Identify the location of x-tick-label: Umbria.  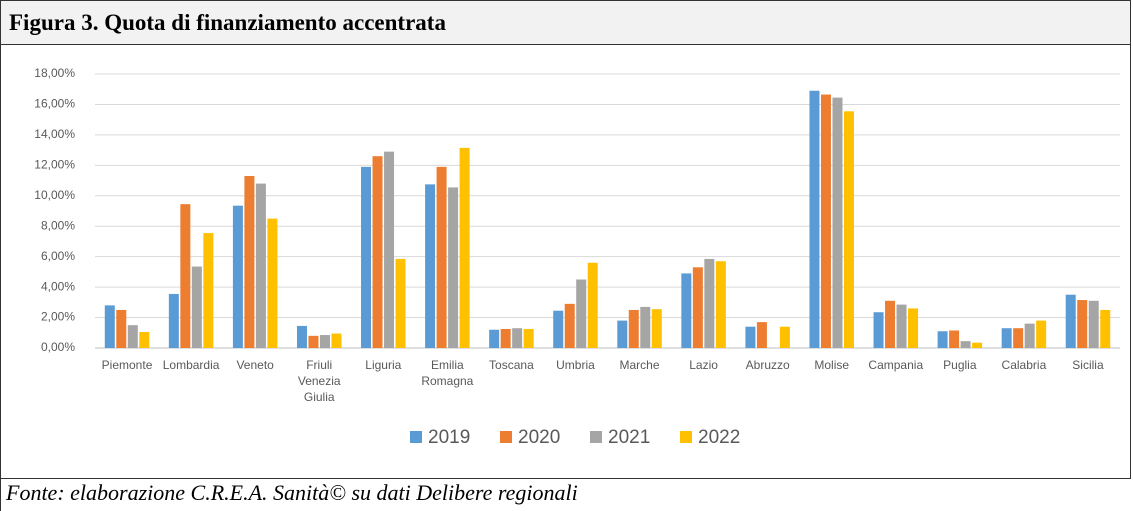
(575, 365).